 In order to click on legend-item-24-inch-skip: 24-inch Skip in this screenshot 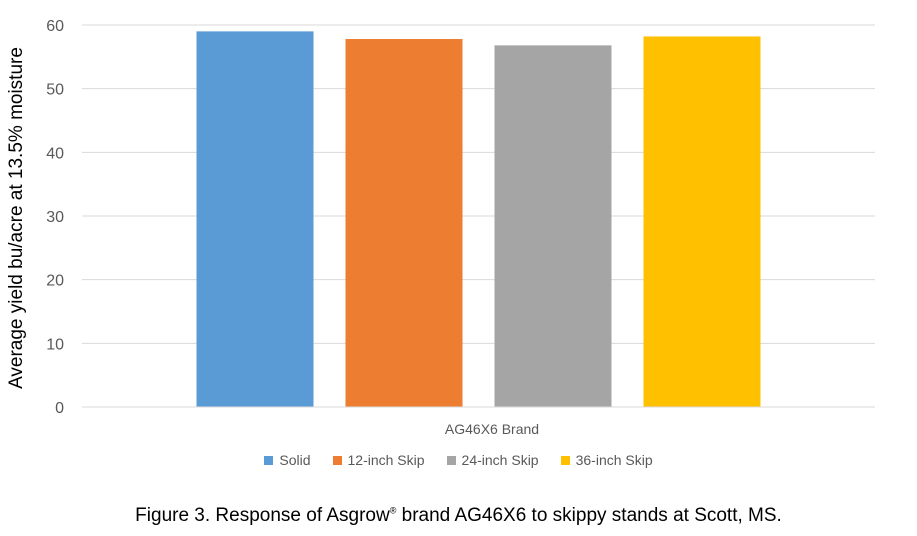, I will do `click(492, 460)`.